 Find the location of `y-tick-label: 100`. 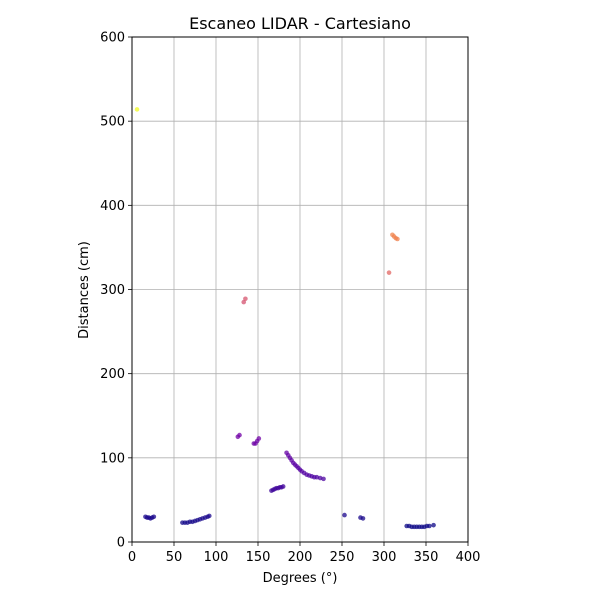

y-tick-label: 100 is located at coordinates (112, 458).